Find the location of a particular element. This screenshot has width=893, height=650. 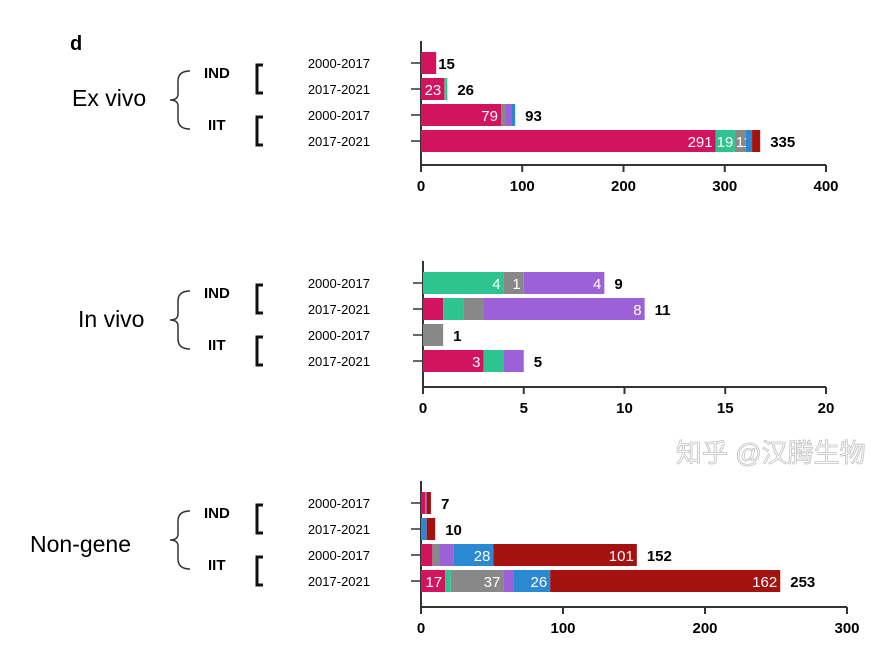

x-tick-label: 20 is located at coordinates (826, 408).